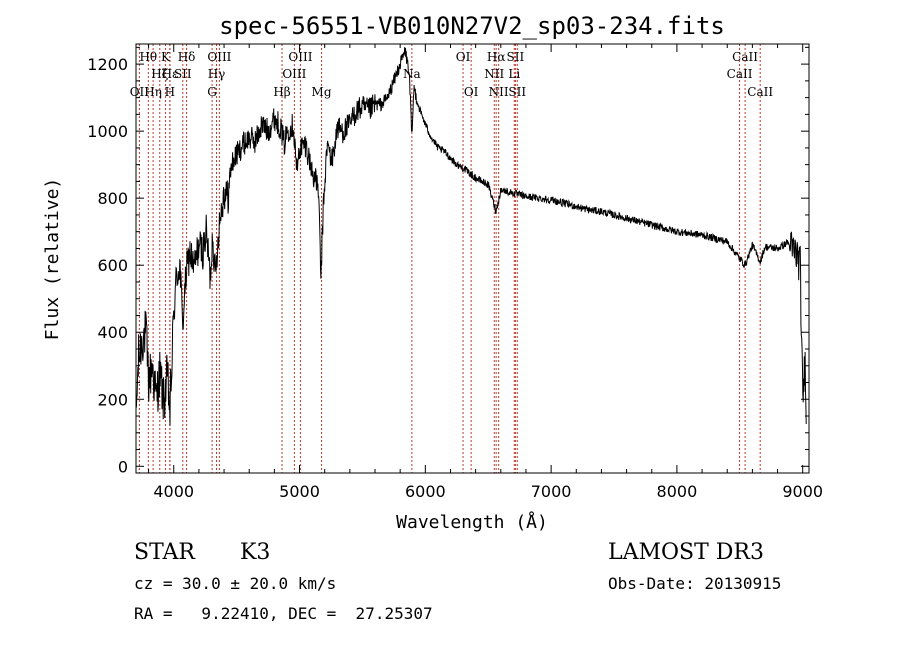 This screenshot has width=900, height=649. What do you see at coordinates (686, 552) in the screenshot?
I see `survey-name: LAMOST DR3` at bounding box center [686, 552].